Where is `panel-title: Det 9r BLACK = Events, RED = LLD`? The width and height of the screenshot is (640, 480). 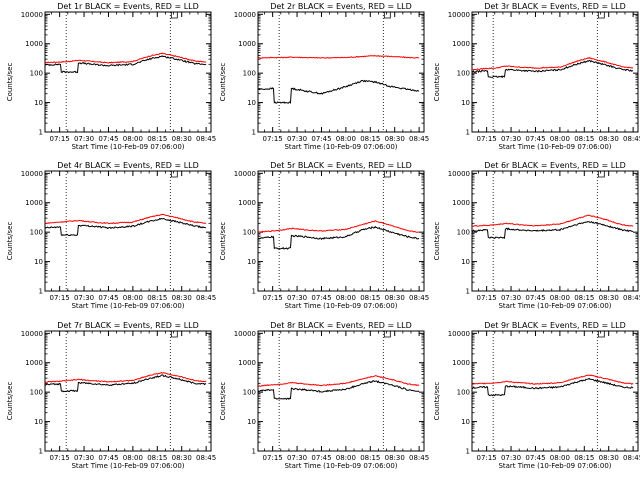
panel-title: Det 9r BLACK = Events, RED = LLD is located at coordinates (555, 325).